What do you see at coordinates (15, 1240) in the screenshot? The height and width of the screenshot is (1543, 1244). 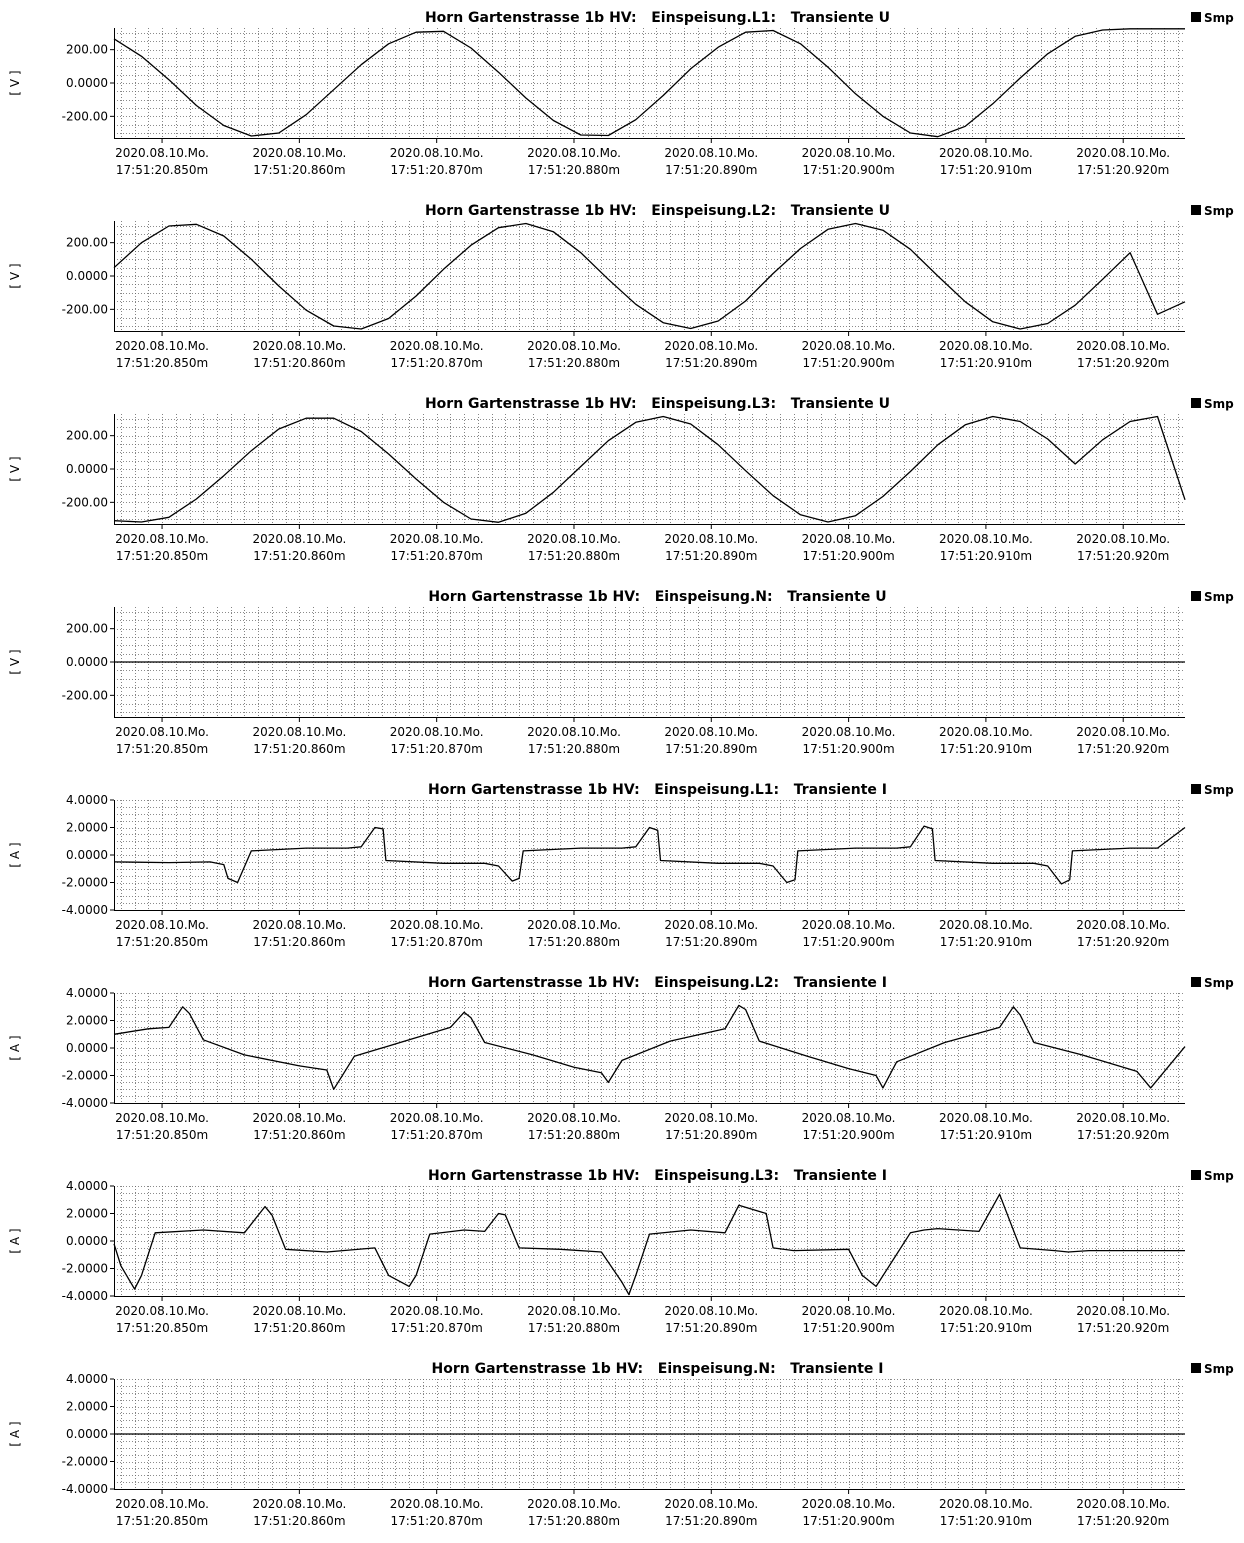 I see `y-axis-unit: [ A ]` at bounding box center [15, 1240].